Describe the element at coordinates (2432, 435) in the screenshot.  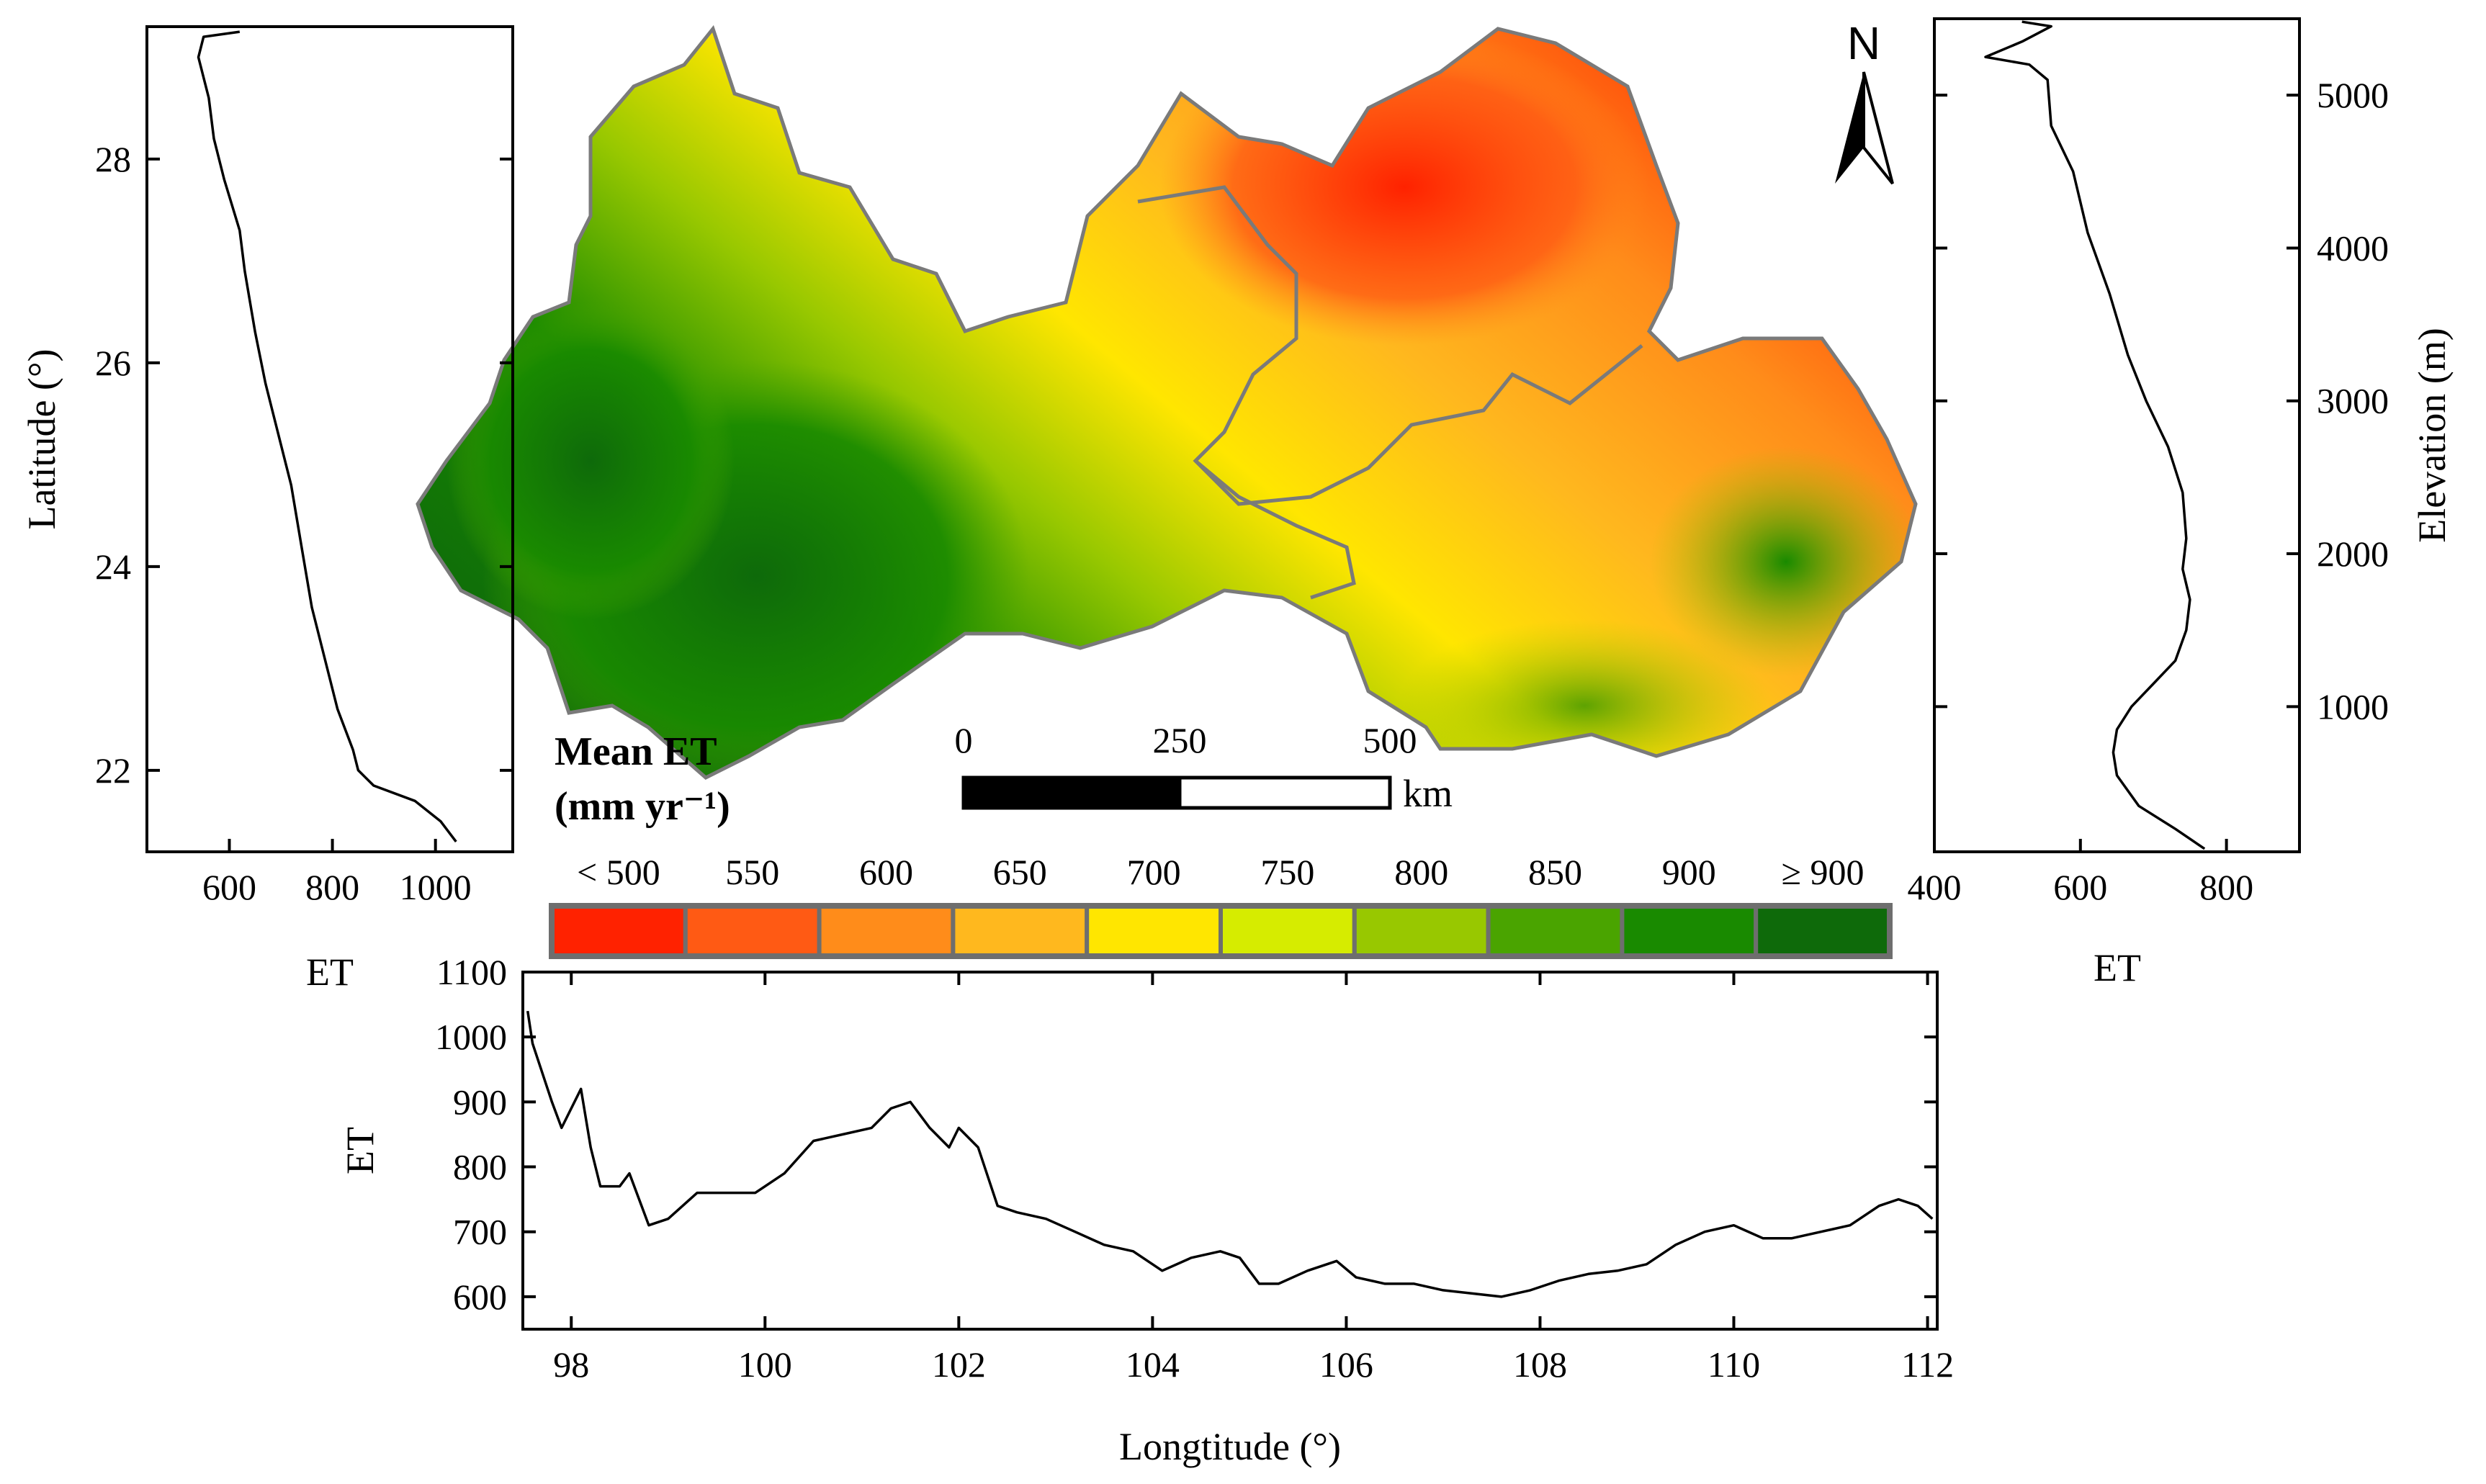
I see `y-axis-label: Elevation (m)` at that location.